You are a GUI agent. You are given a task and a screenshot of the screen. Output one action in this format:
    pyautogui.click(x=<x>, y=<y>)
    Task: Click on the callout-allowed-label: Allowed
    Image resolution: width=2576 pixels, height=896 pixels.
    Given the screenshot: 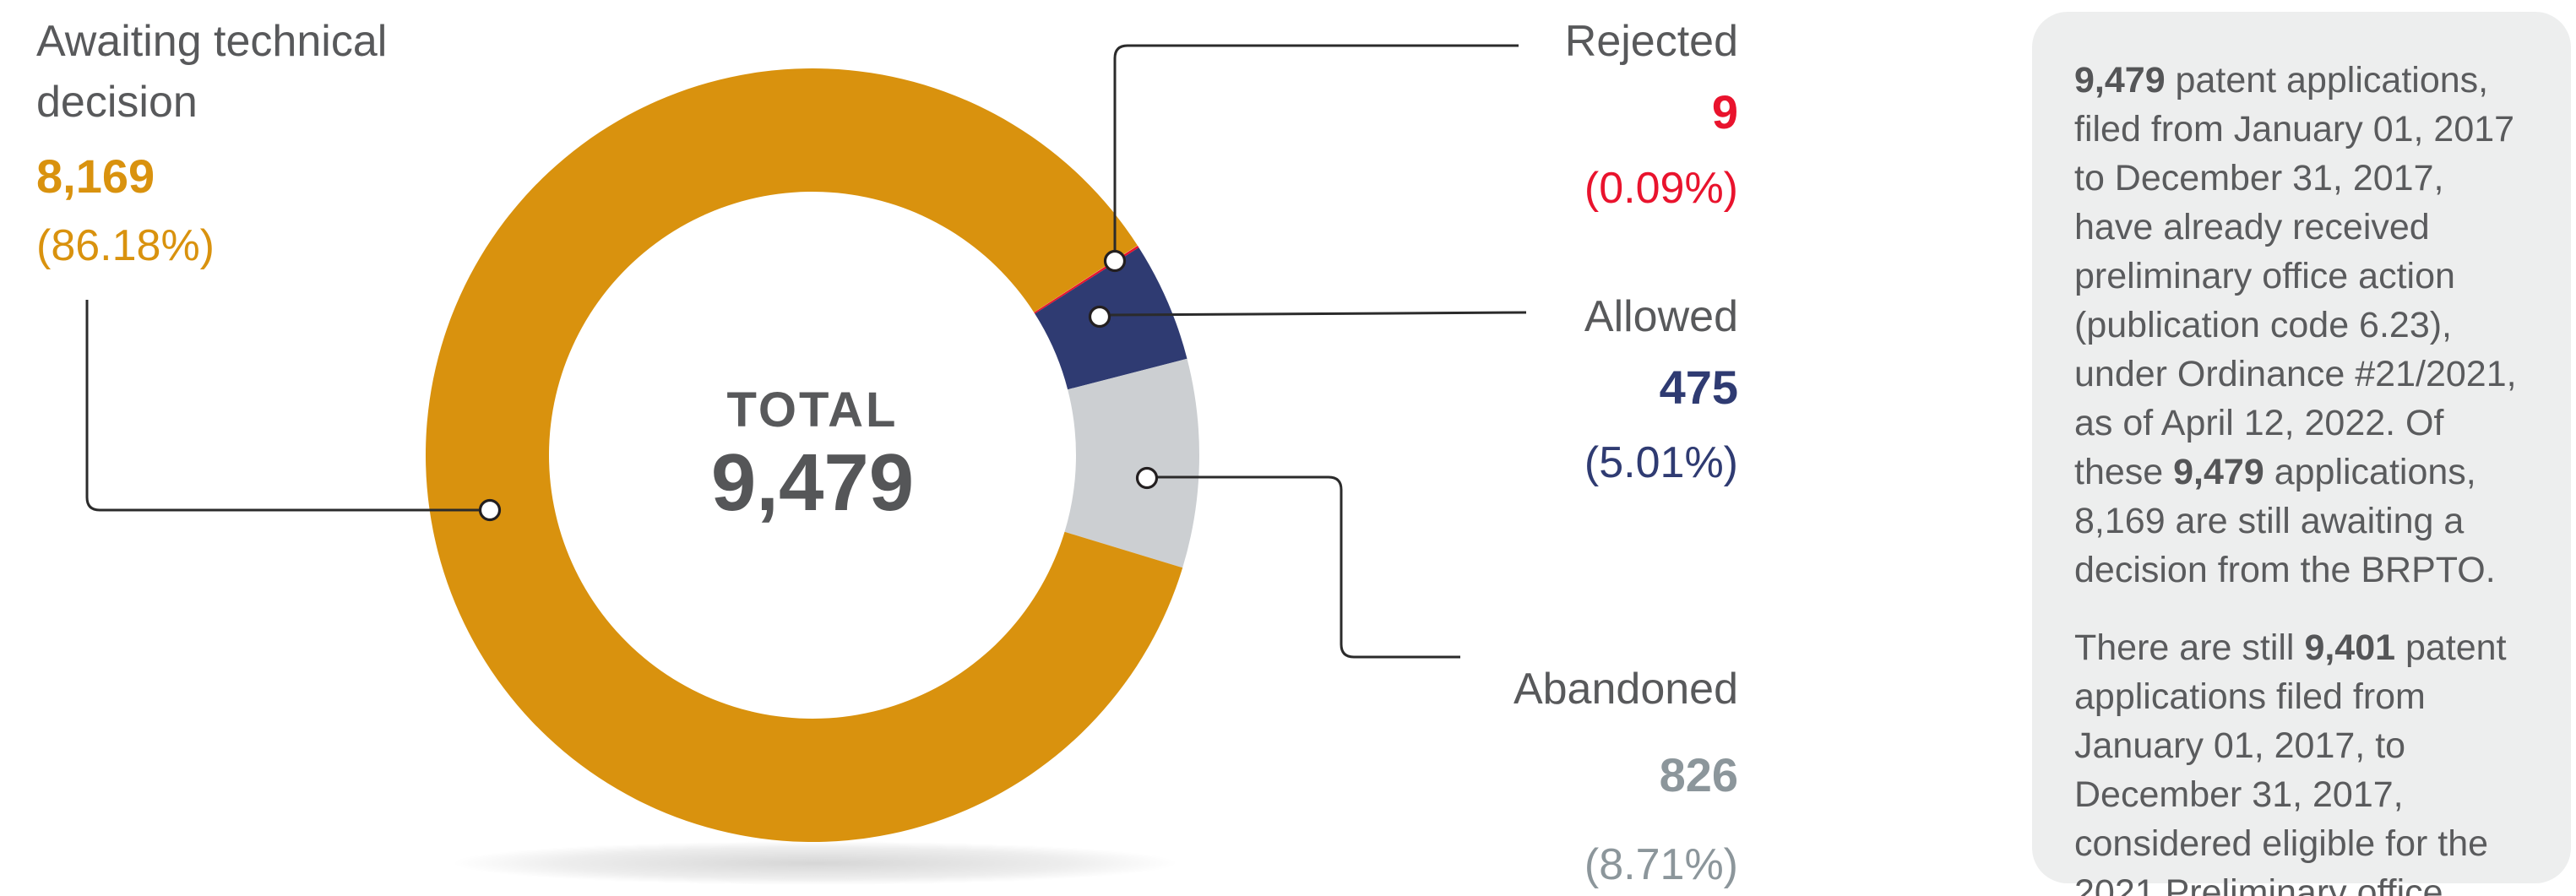 What is the action you would take?
    pyautogui.click(x=1661, y=316)
    